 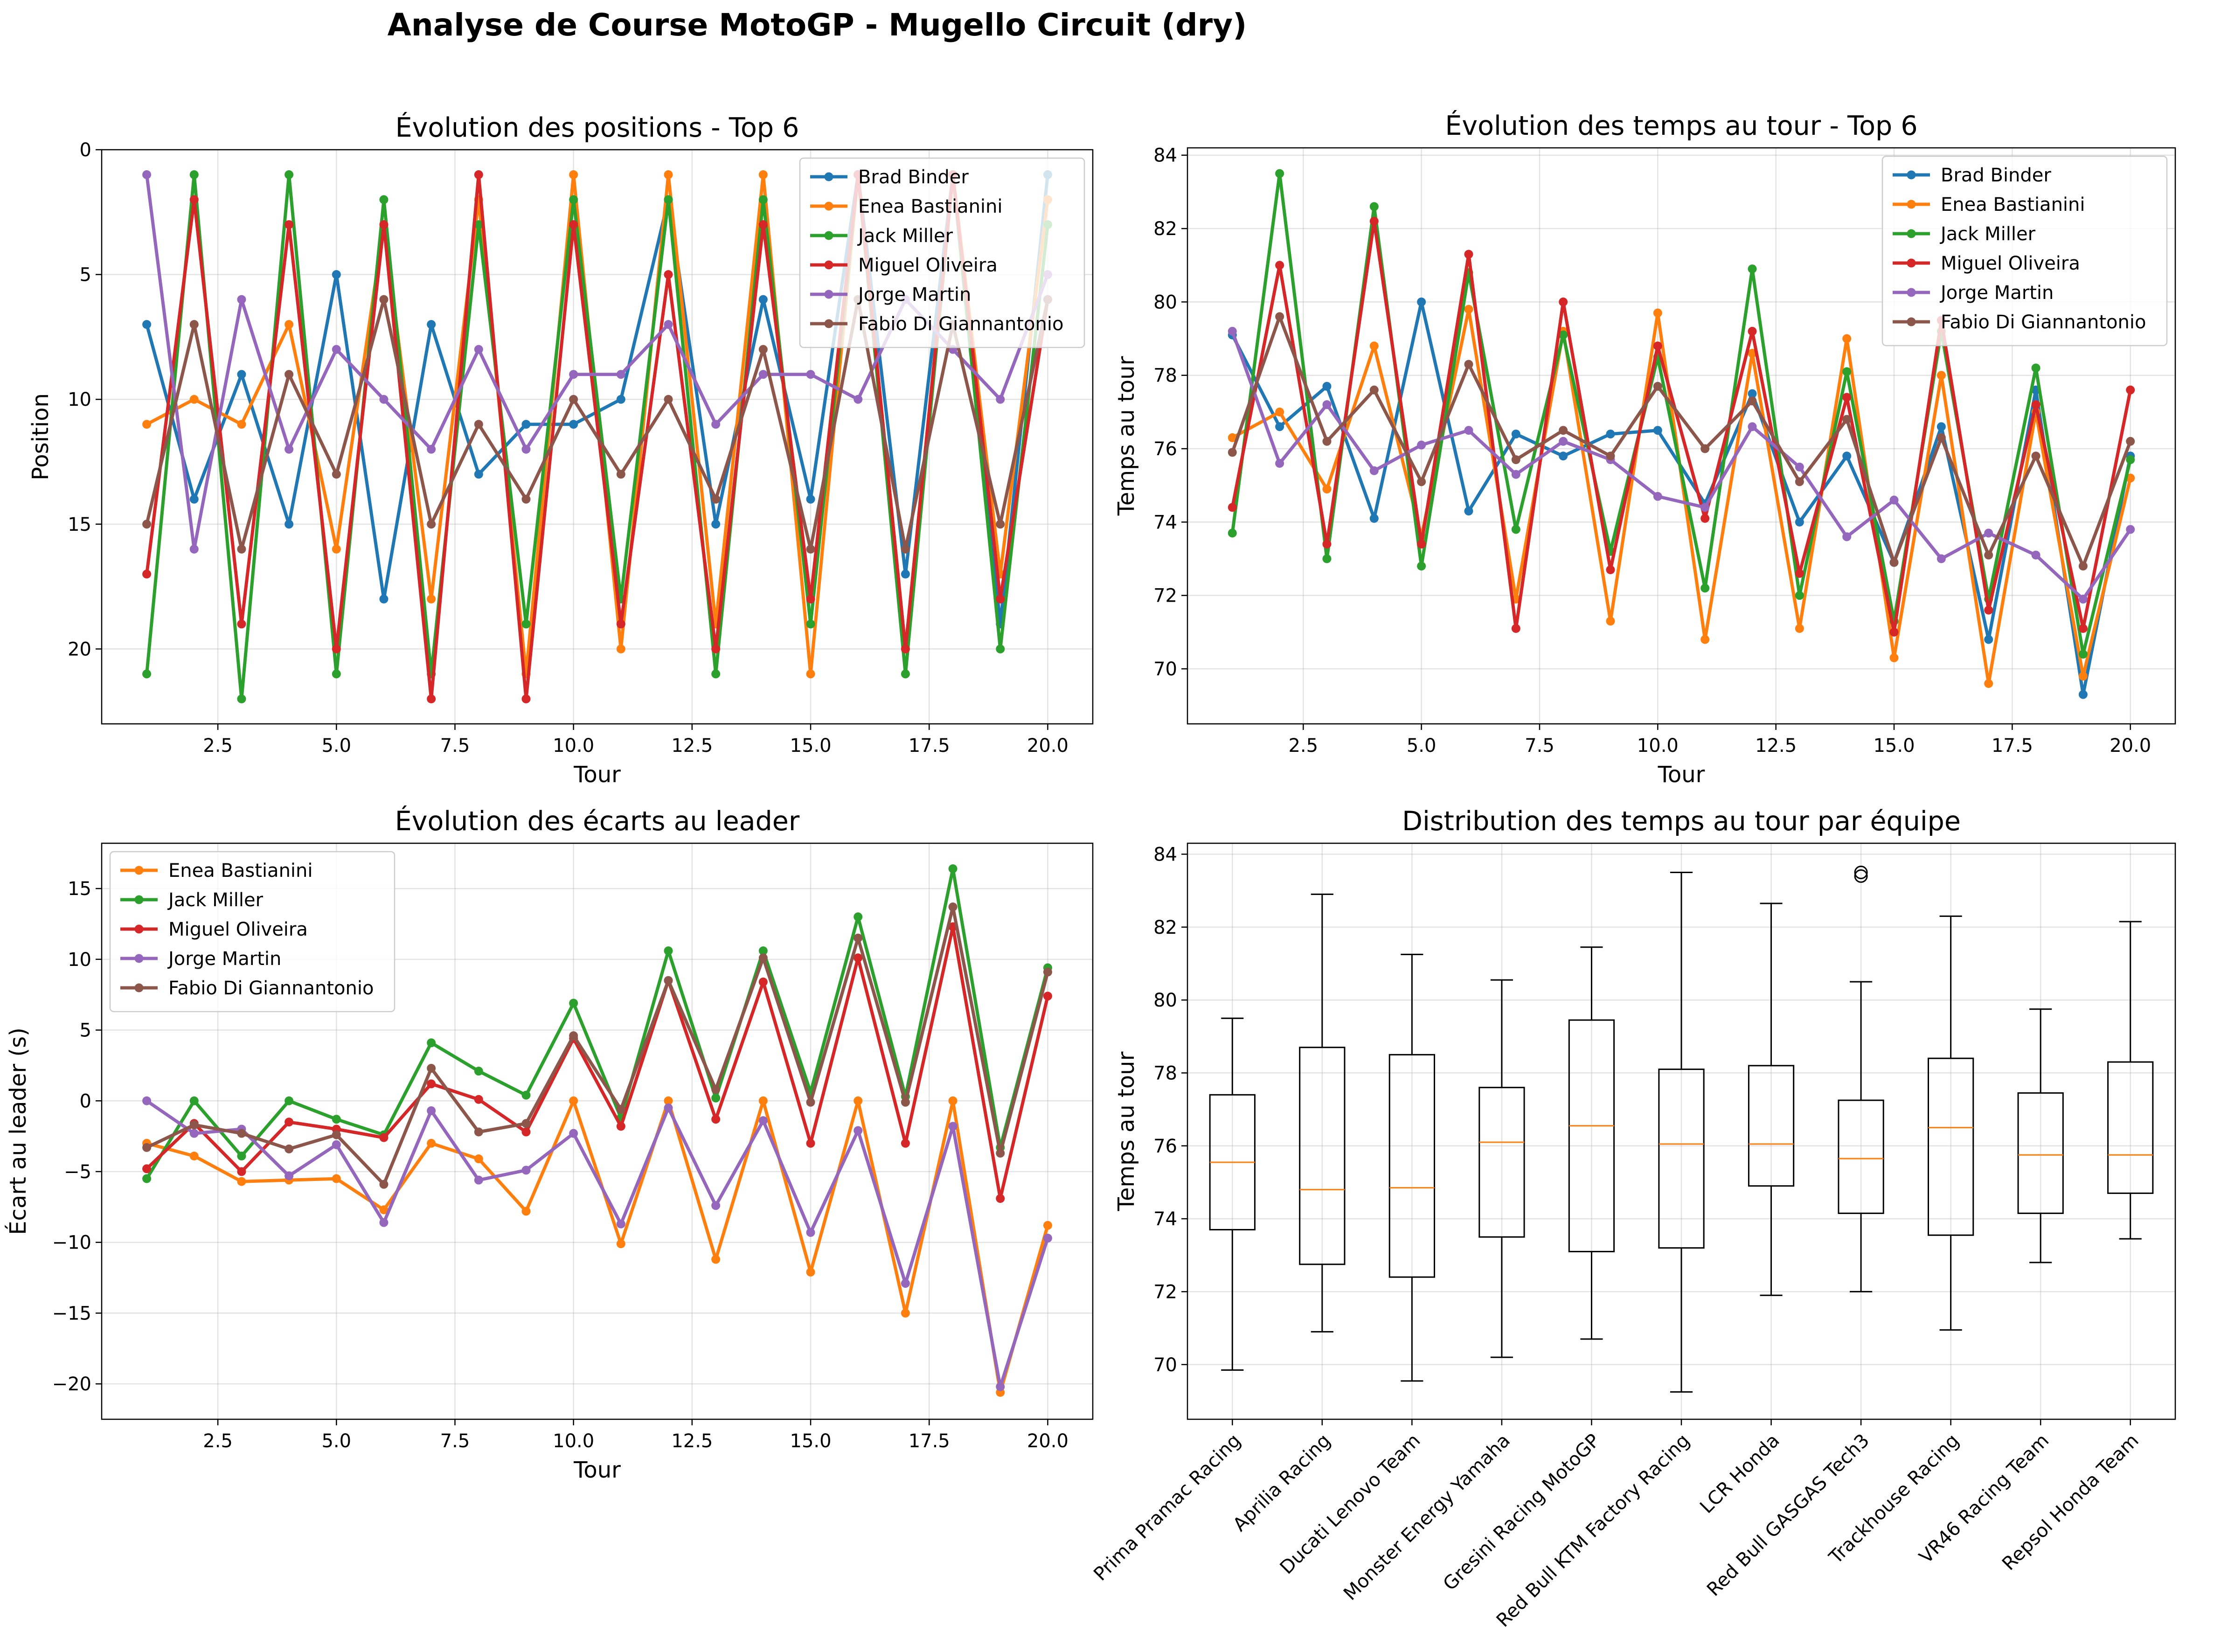 I want to click on positions-xlabel: Tour, so click(x=597, y=775).